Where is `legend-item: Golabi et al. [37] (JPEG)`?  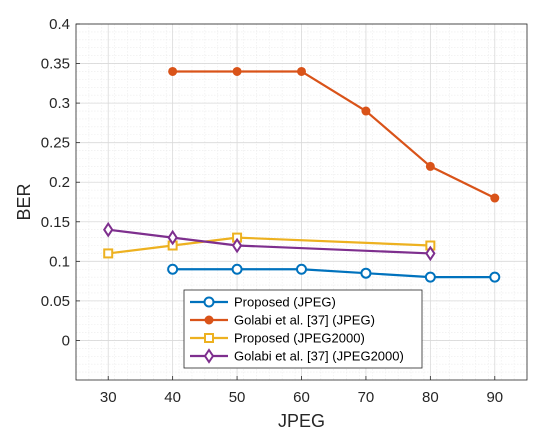 legend-item: Golabi et al. [37] (JPEG) is located at coordinates (282, 320).